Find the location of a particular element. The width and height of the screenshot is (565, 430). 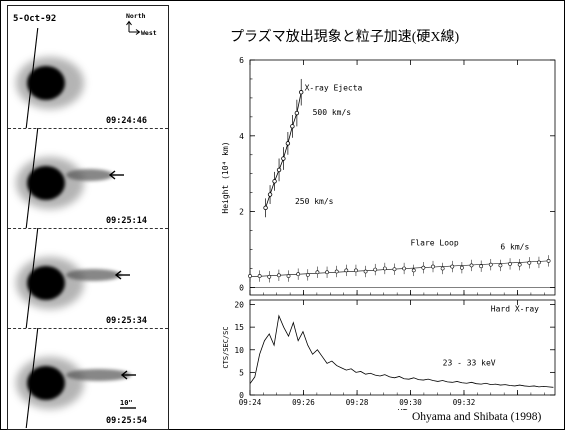

slide-title: プラズマ放出現象と粒子加速(硬X線) is located at coordinates (345, 37).